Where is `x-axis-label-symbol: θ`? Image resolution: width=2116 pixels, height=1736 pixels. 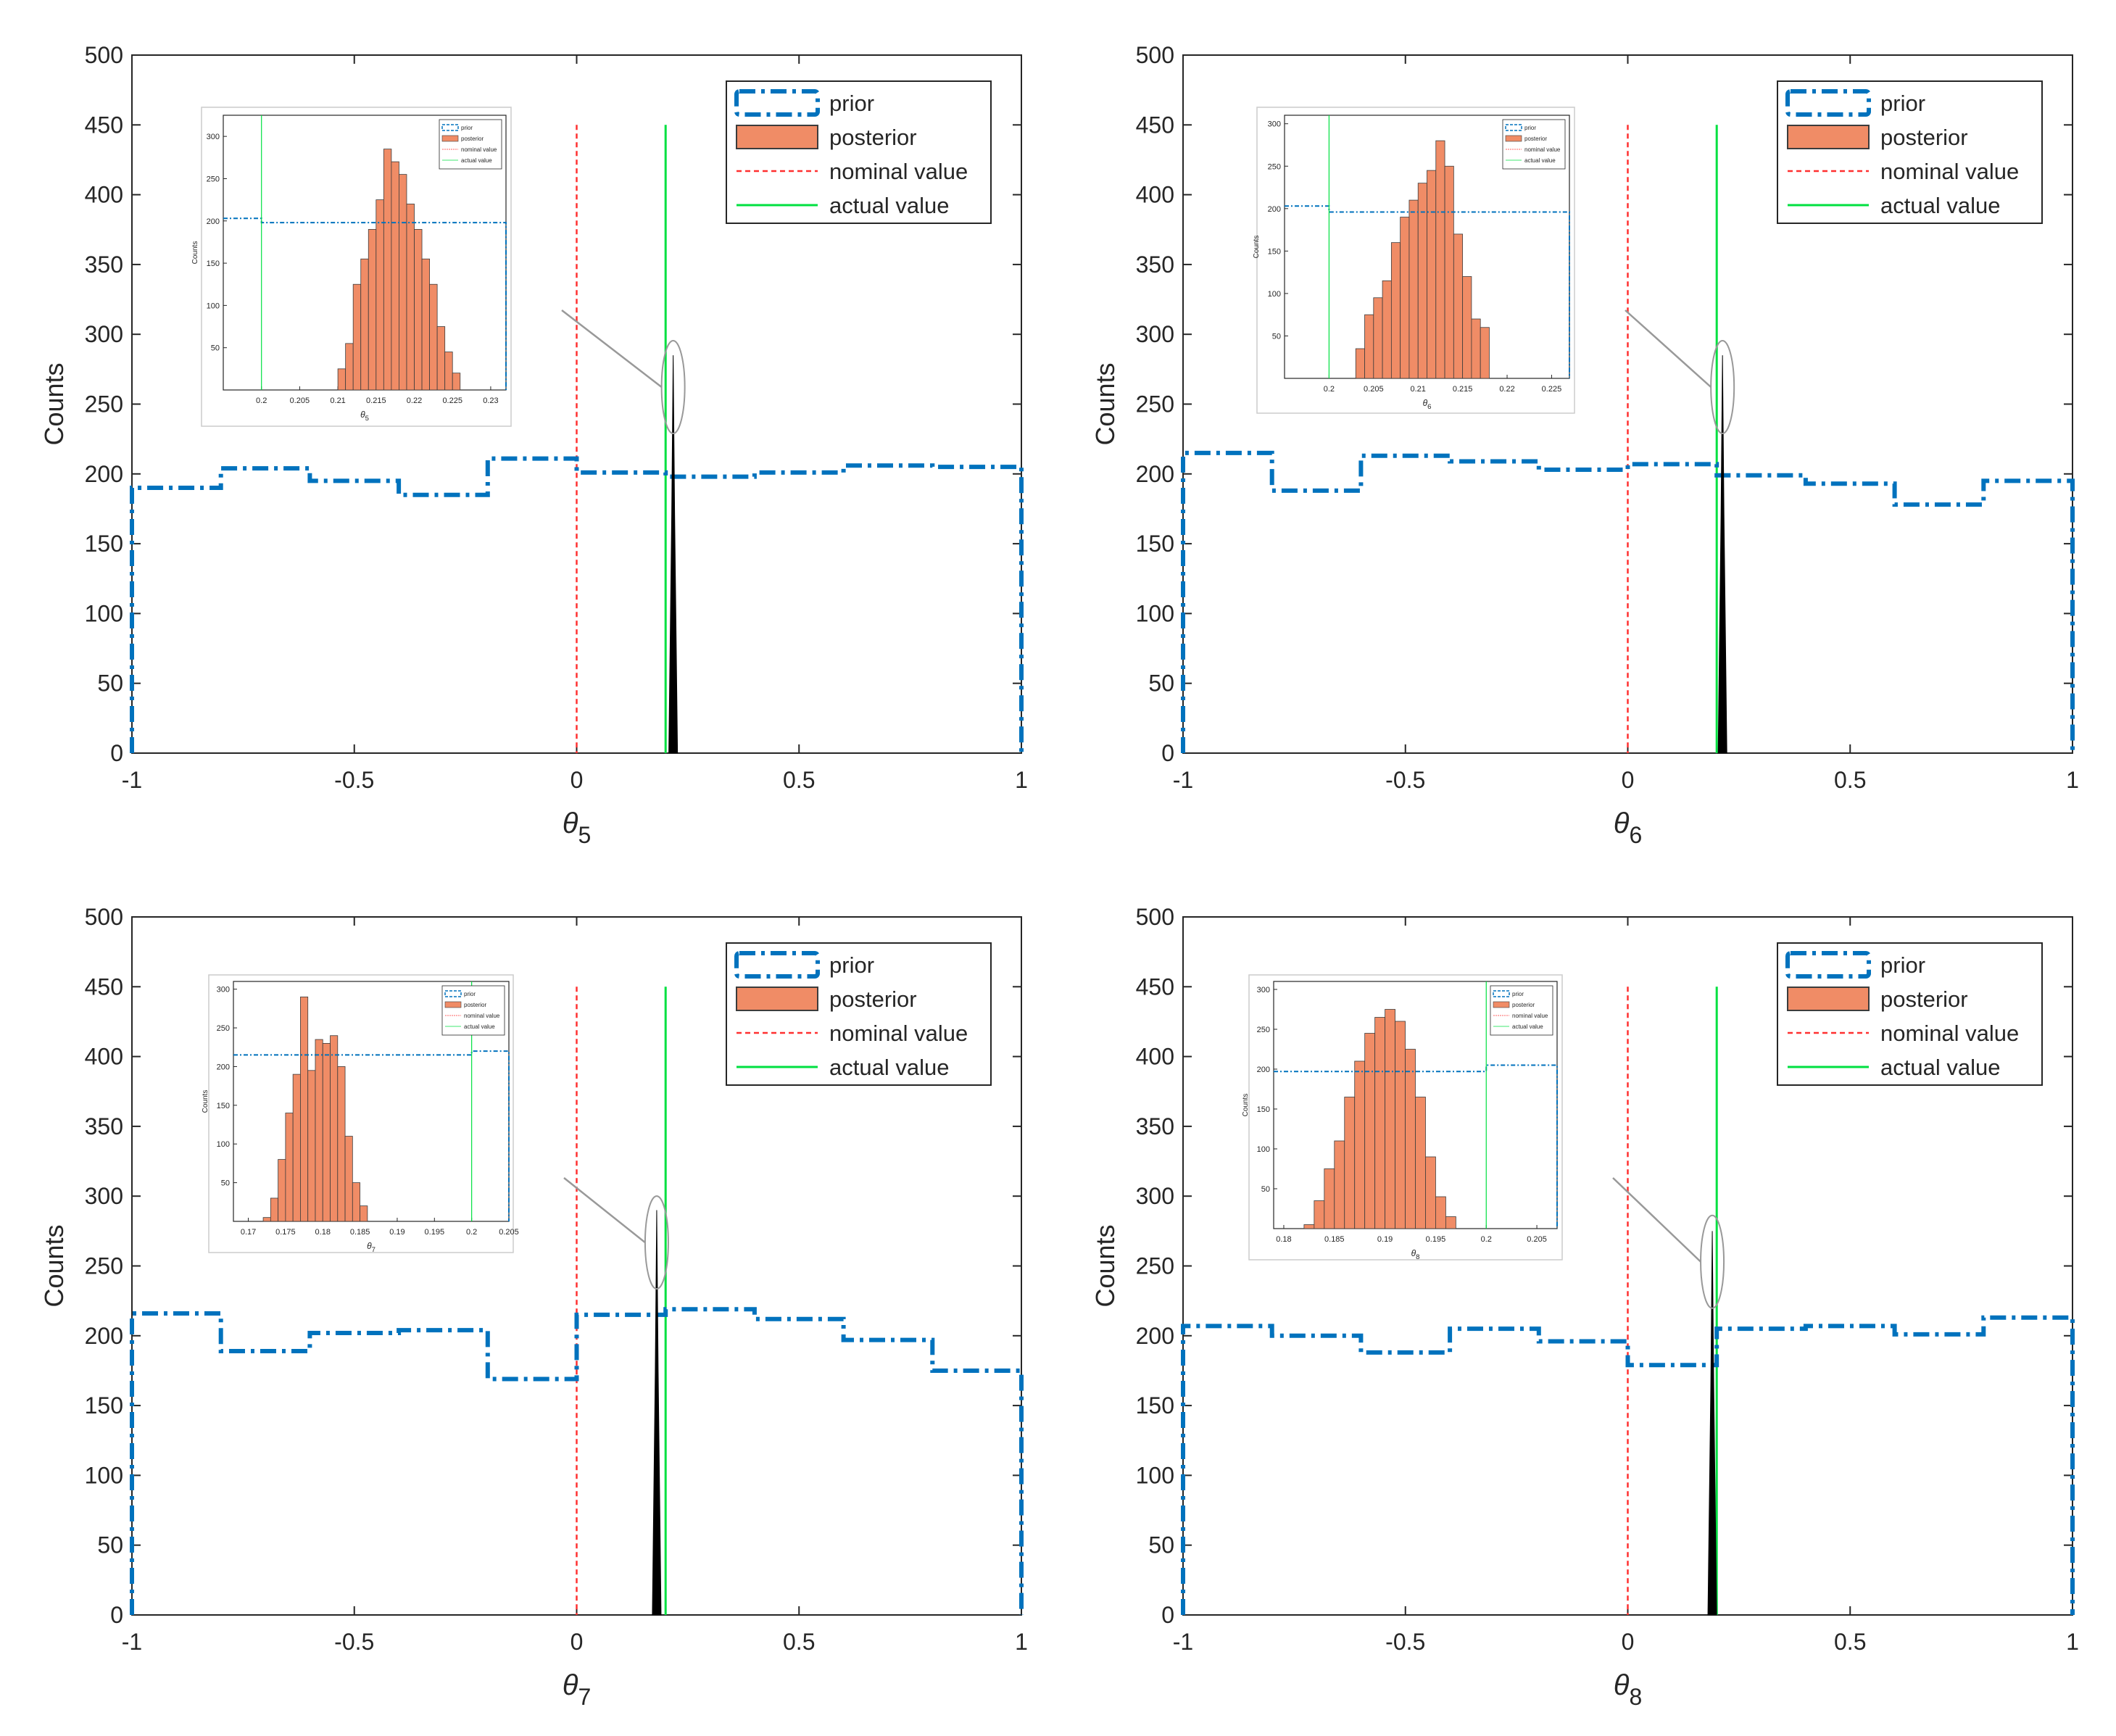
x-axis-label-symbol: θ is located at coordinates (570, 823).